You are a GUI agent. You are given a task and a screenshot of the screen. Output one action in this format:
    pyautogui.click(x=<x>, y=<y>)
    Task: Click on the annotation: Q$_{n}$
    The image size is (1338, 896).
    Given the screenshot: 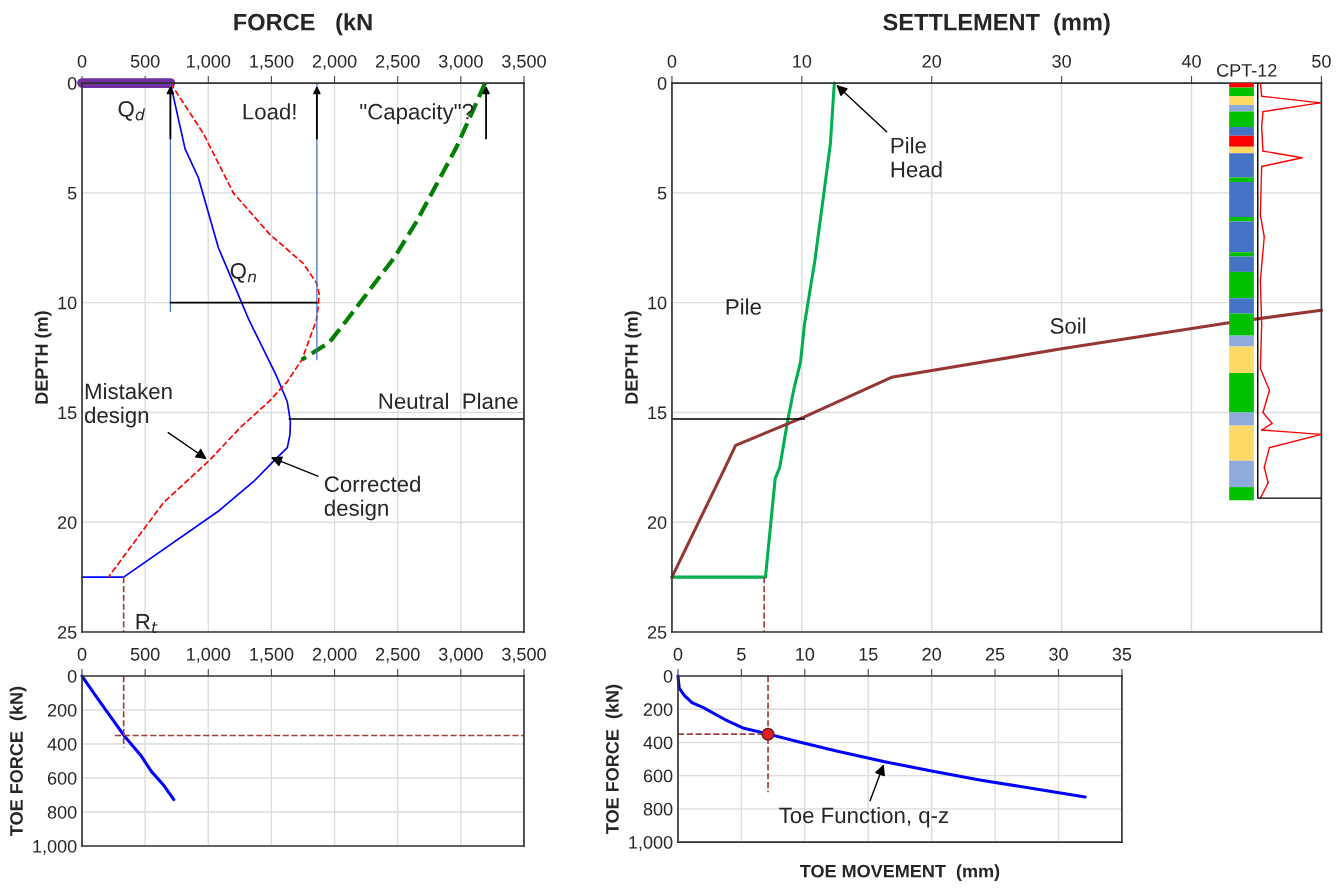 What is the action you would take?
    pyautogui.click(x=243, y=273)
    